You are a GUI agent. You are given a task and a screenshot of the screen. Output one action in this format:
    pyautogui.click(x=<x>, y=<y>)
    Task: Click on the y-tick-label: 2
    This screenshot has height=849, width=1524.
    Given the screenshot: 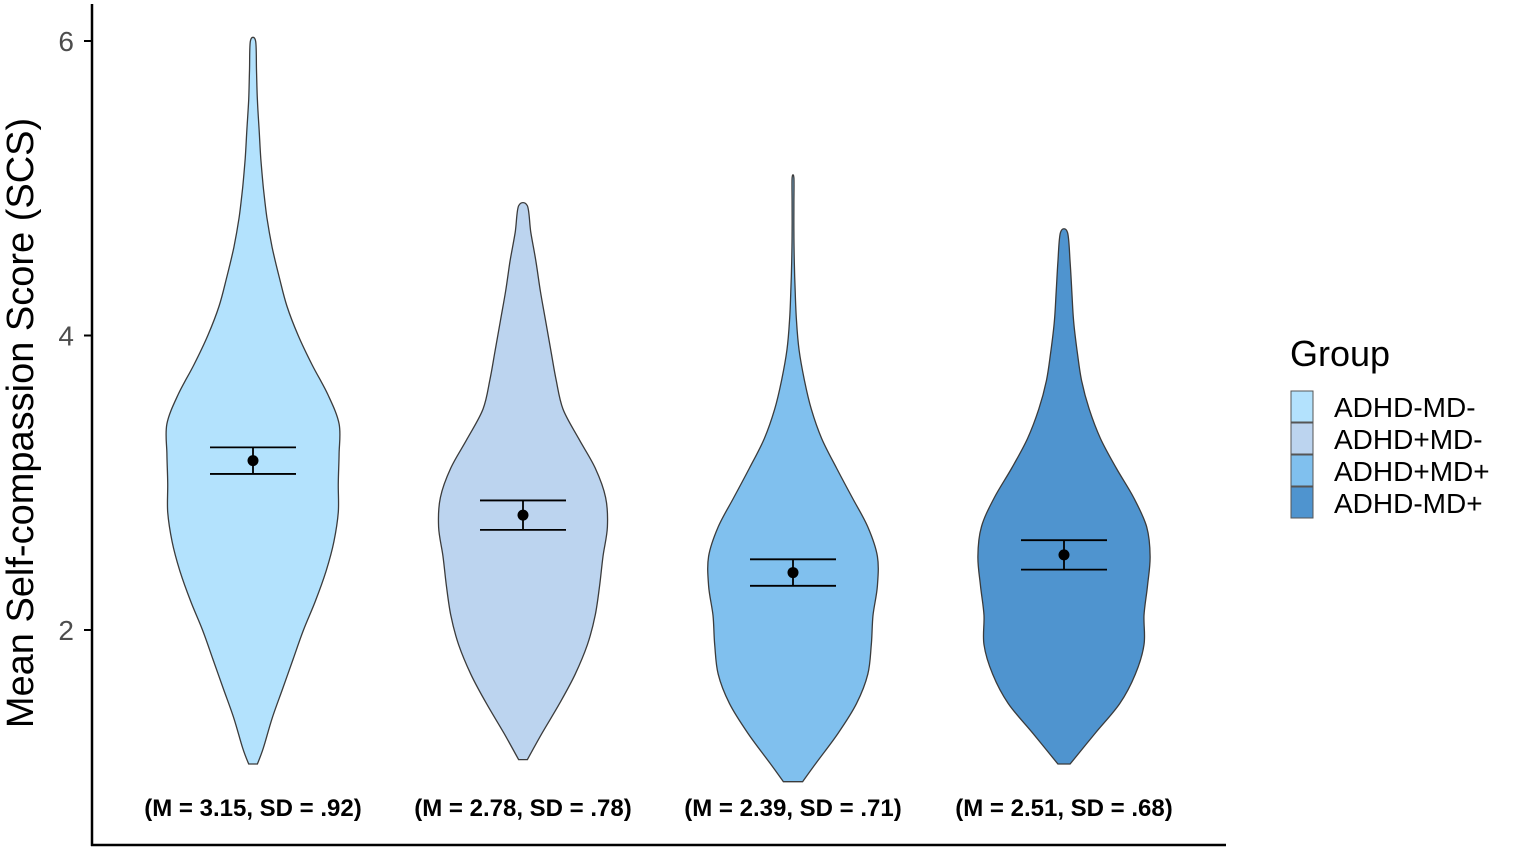 What is the action you would take?
    pyautogui.click(x=66, y=630)
    